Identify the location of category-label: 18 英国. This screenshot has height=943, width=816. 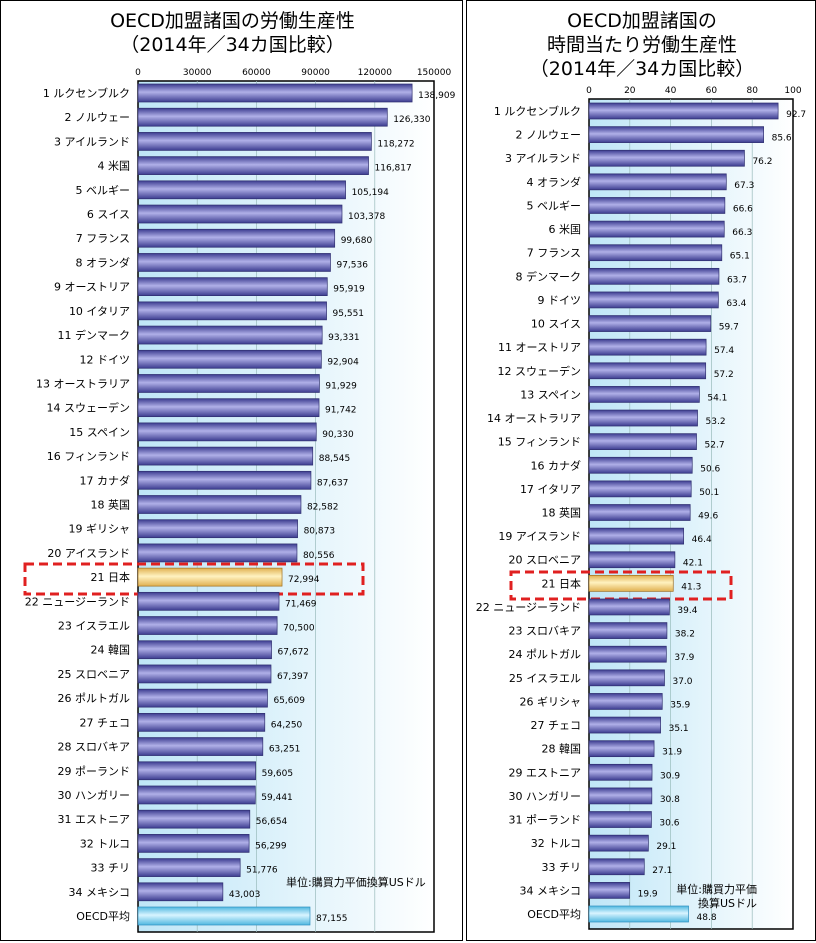
(562, 513).